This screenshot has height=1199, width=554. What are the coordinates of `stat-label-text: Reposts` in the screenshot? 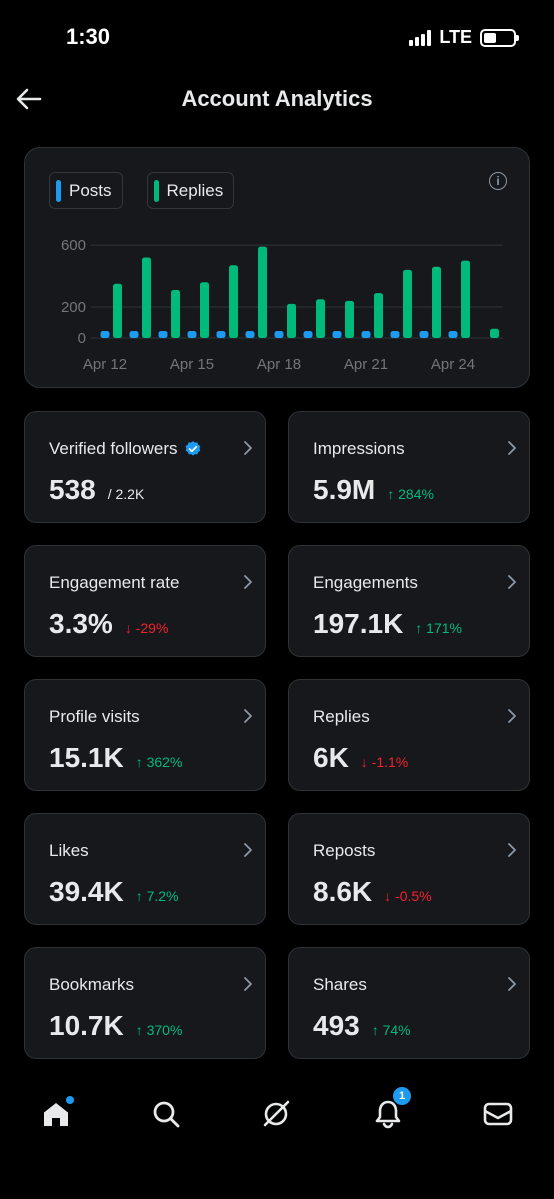 It's located at (344, 850).